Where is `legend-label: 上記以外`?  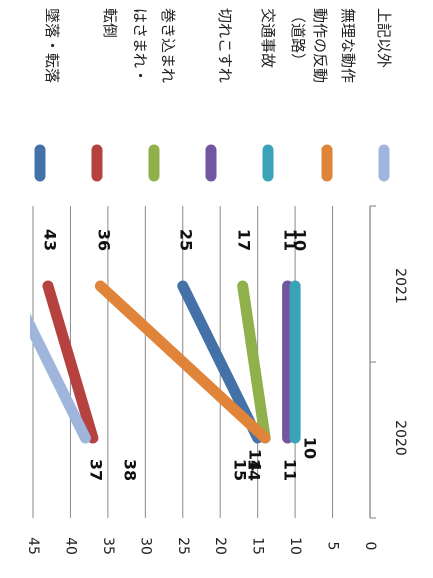 legend-label: 上記以外 is located at coordinates (384, 38).